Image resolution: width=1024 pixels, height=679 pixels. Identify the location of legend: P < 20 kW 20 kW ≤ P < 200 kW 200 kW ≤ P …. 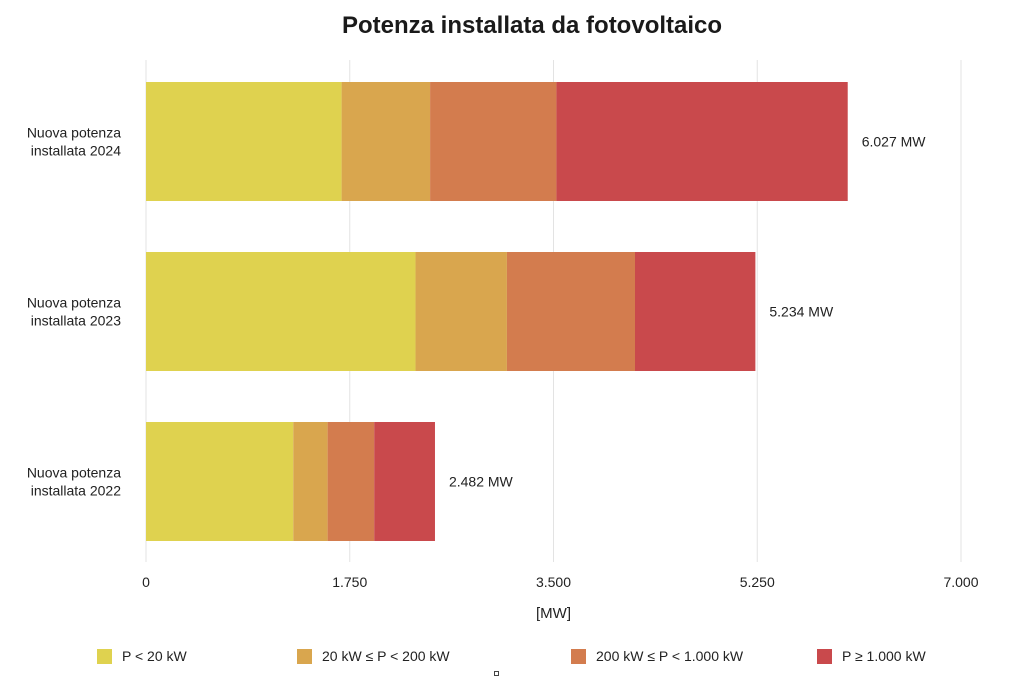
(512, 660).